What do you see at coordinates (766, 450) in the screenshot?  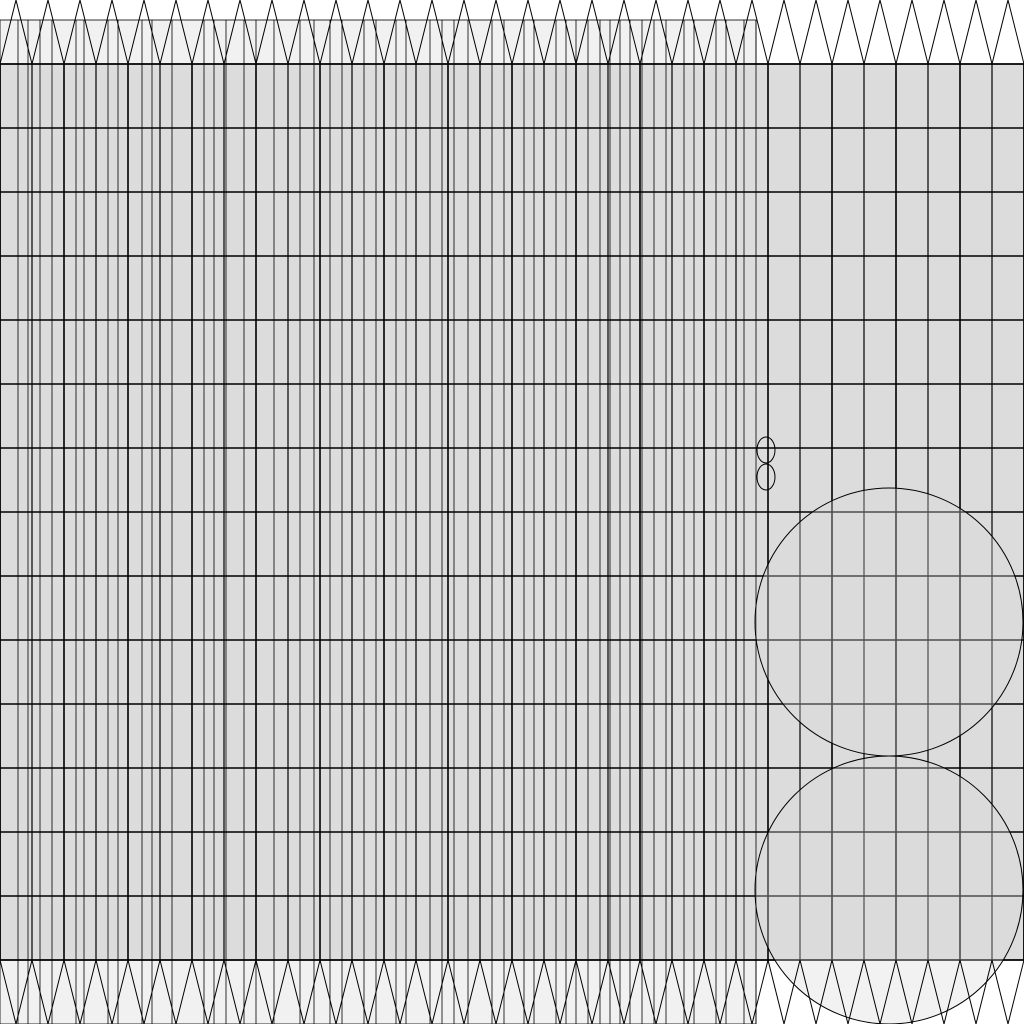 I see `small-oval-upper` at bounding box center [766, 450].